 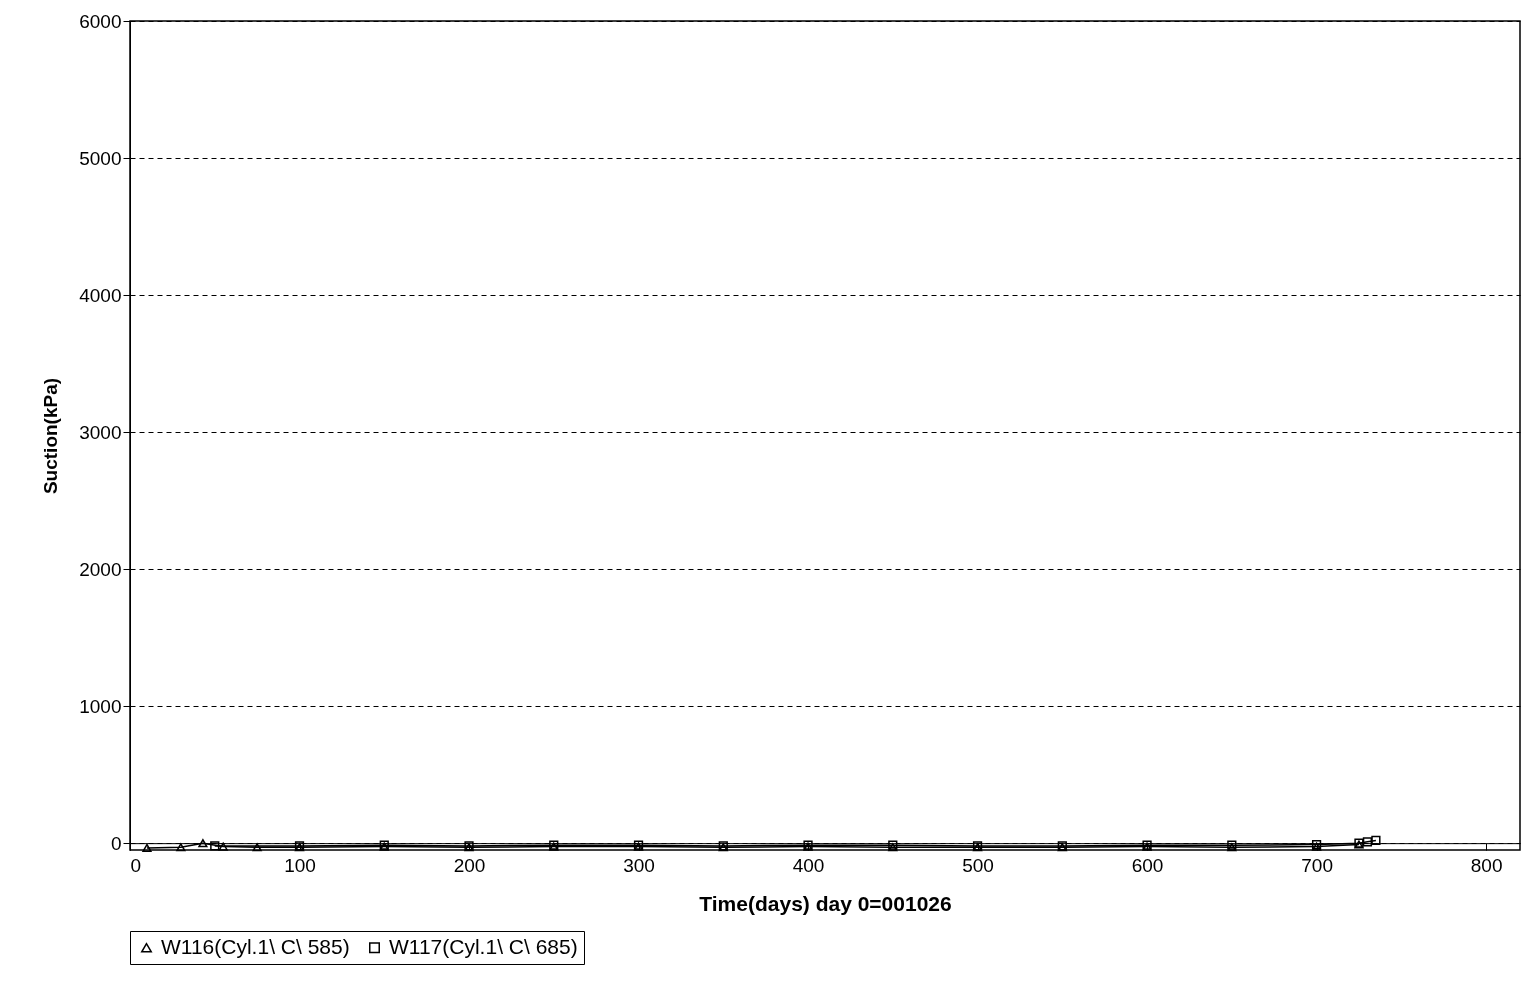 I want to click on x-tick-label: 700, so click(x=1317, y=865).